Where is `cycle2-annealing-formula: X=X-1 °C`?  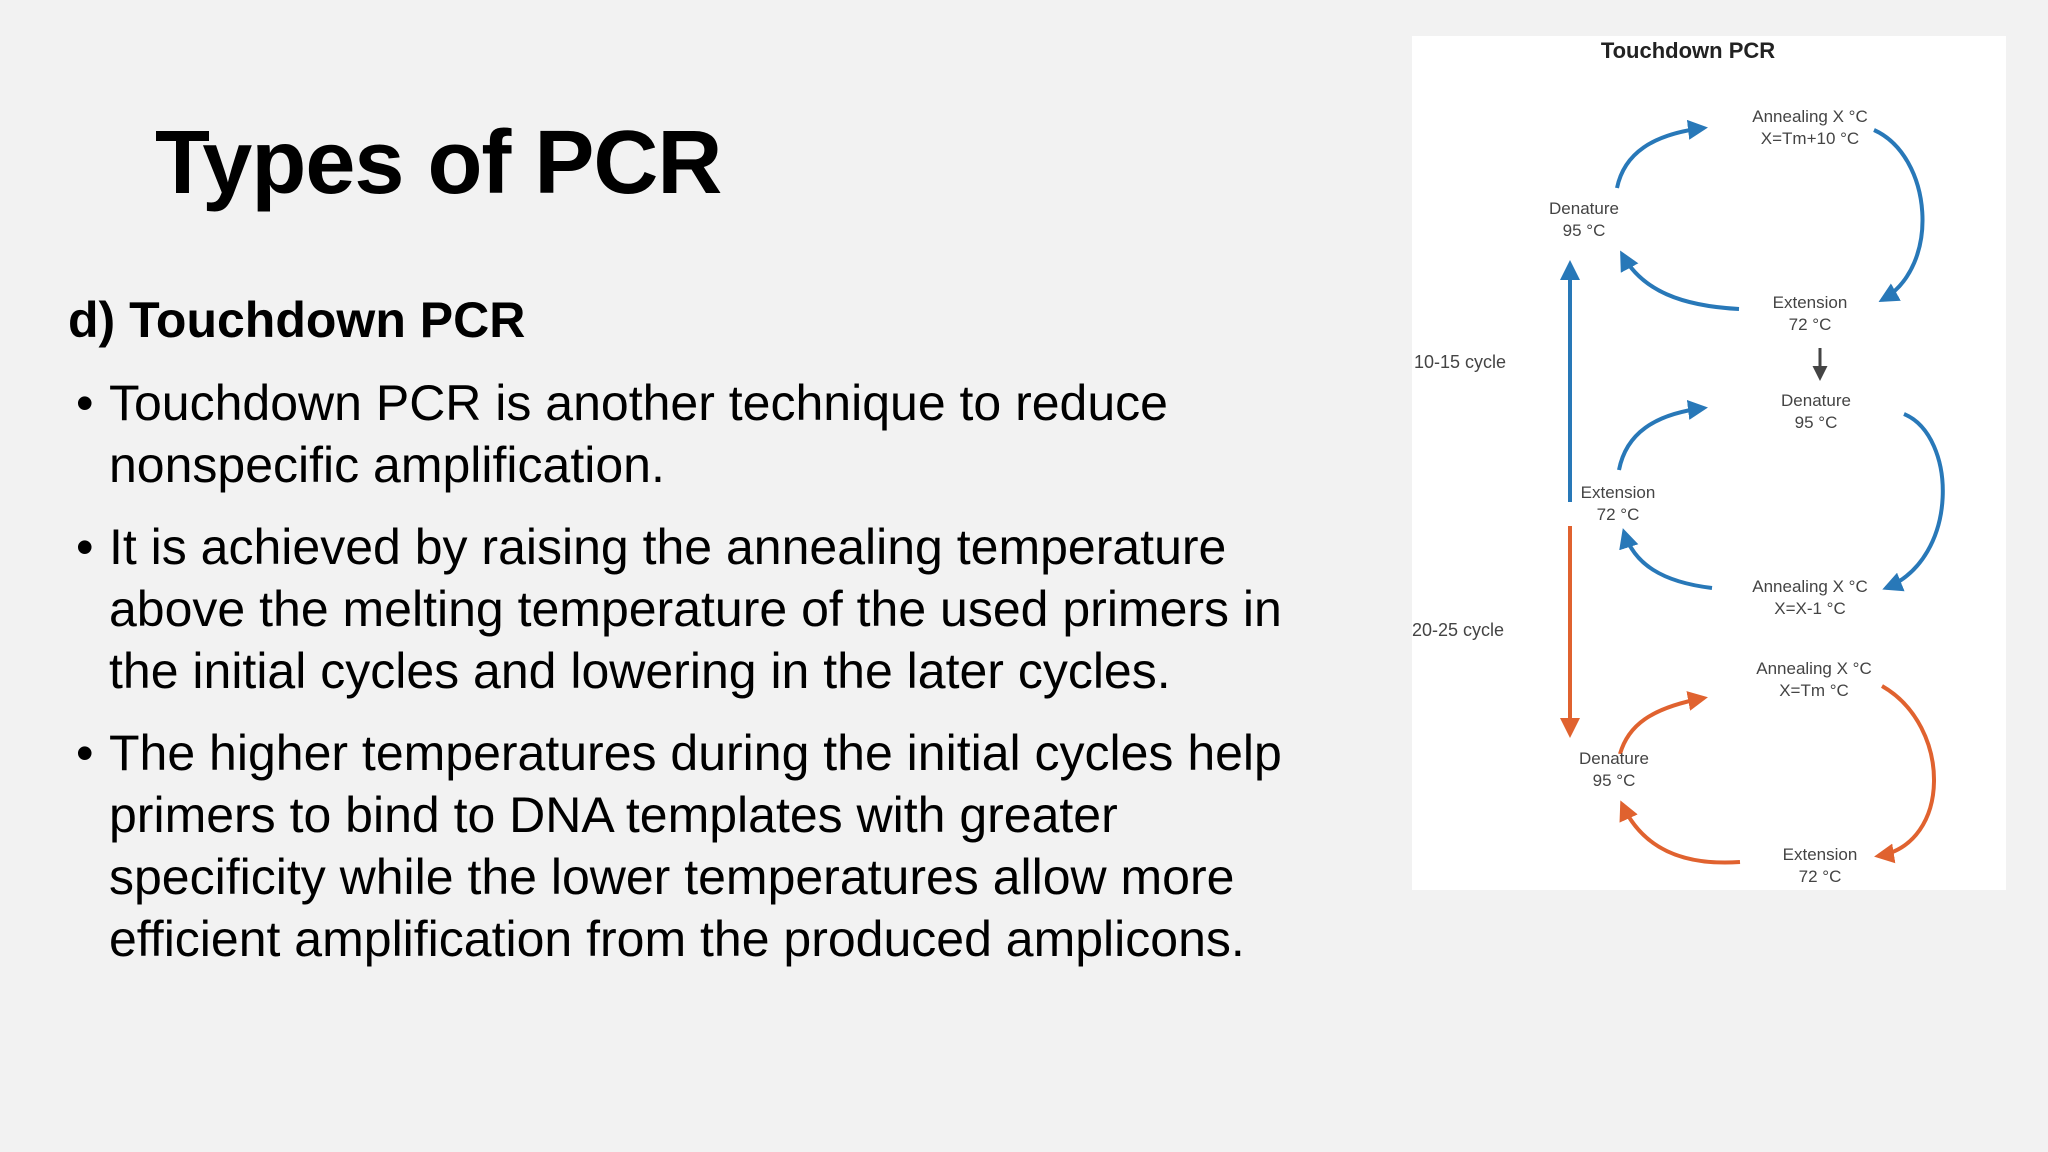
cycle2-annealing-formula: X=X-1 °C is located at coordinates (1810, 608).